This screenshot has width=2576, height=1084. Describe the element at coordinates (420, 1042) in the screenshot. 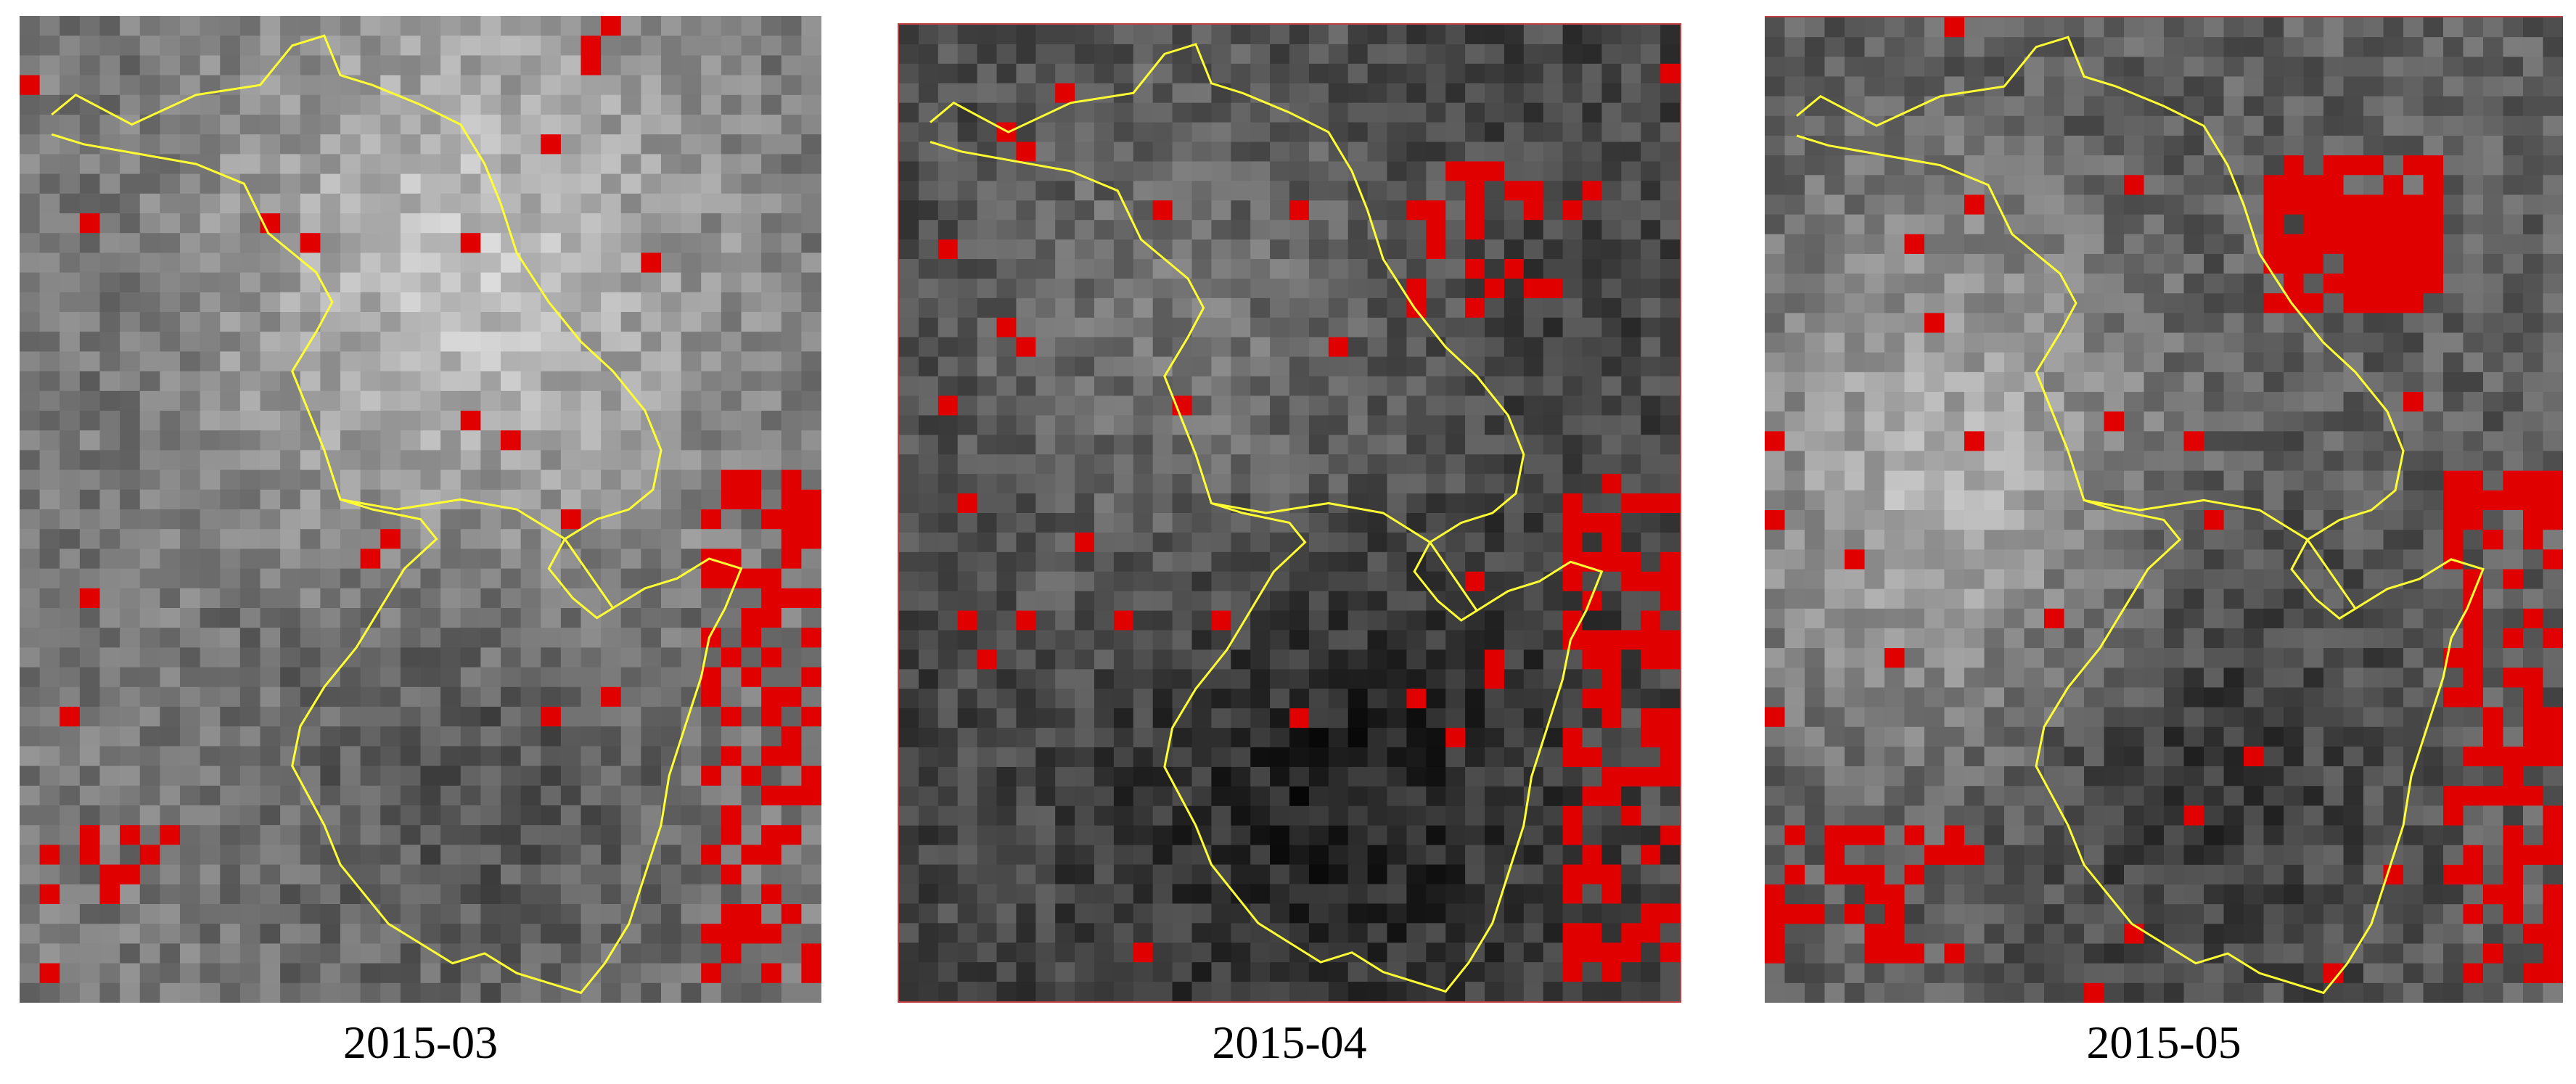

I see `panel-caption: 2015-03` at that location.